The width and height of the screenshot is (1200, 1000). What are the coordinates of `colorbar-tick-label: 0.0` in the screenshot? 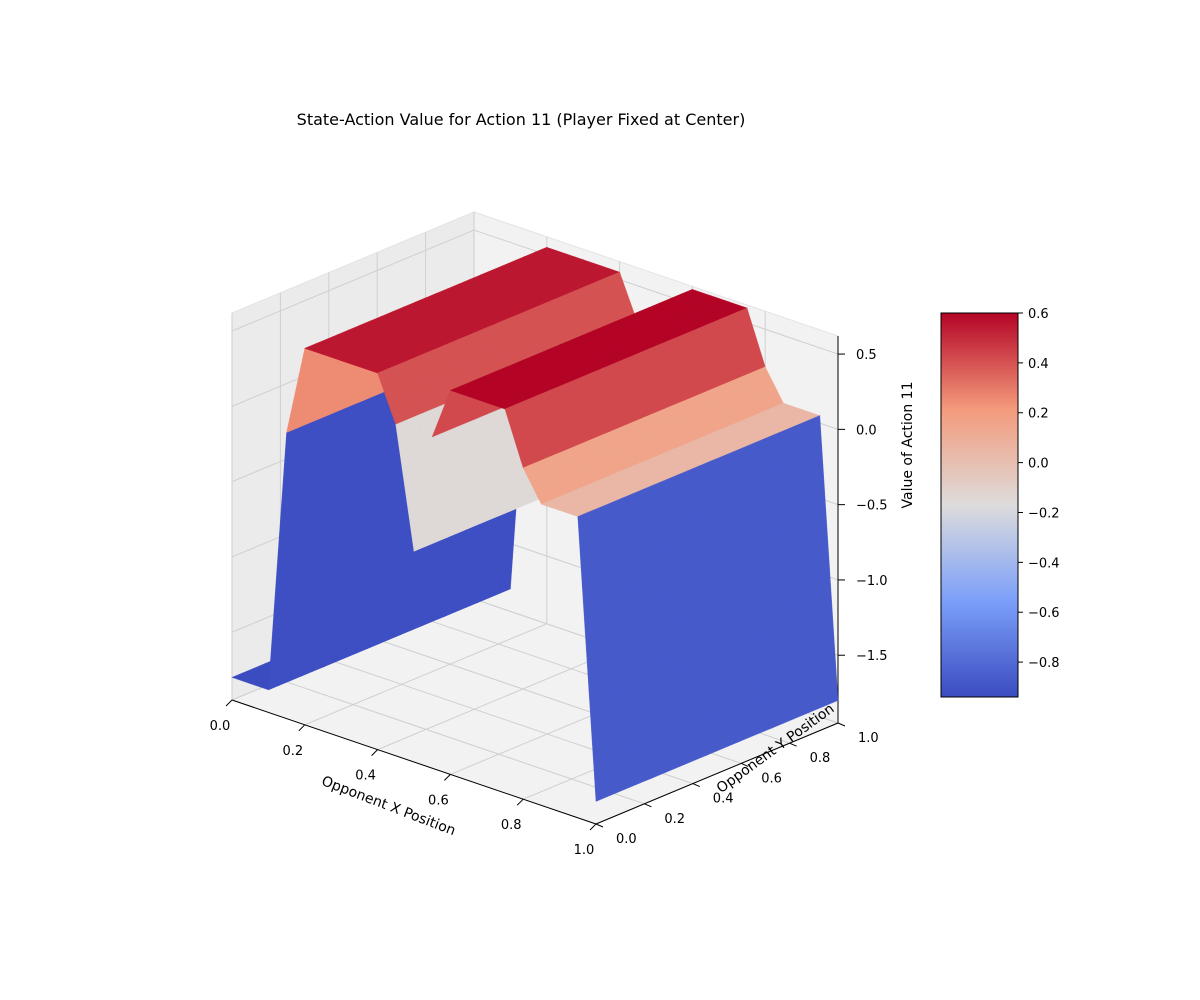 It's located at (1038, 464).